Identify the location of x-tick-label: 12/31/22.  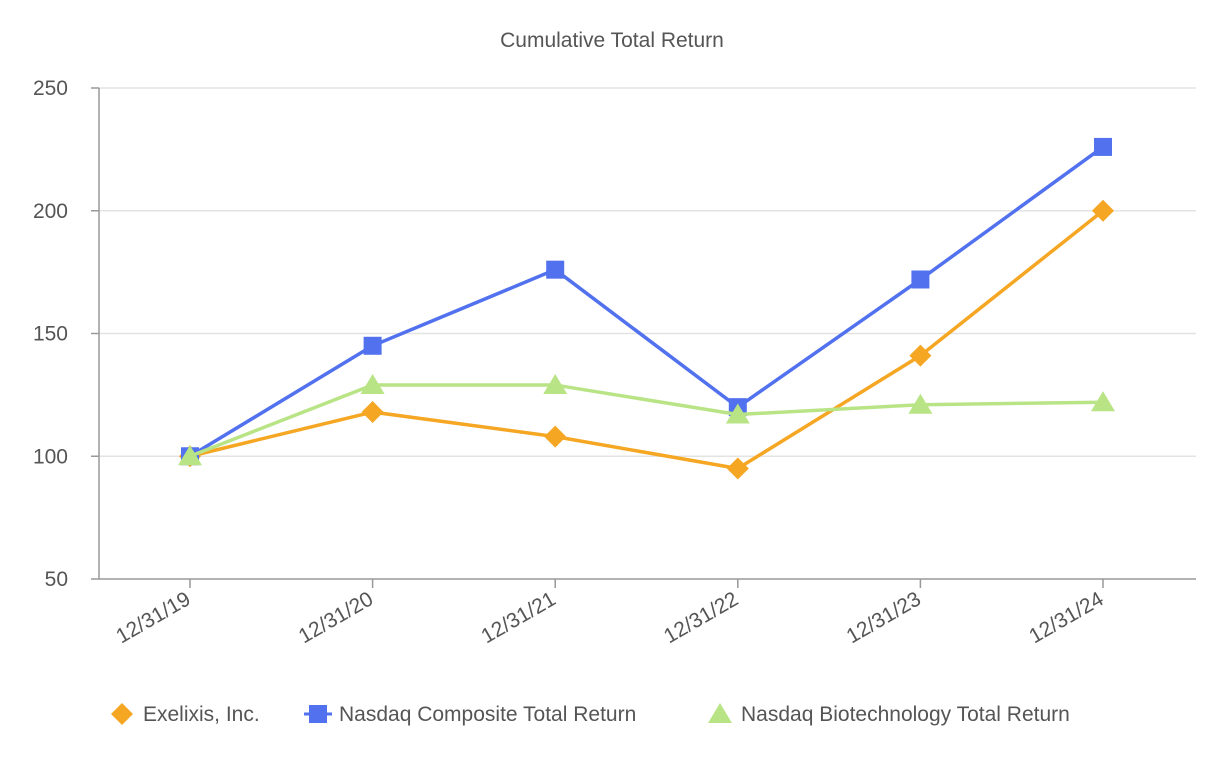
(701, 617).